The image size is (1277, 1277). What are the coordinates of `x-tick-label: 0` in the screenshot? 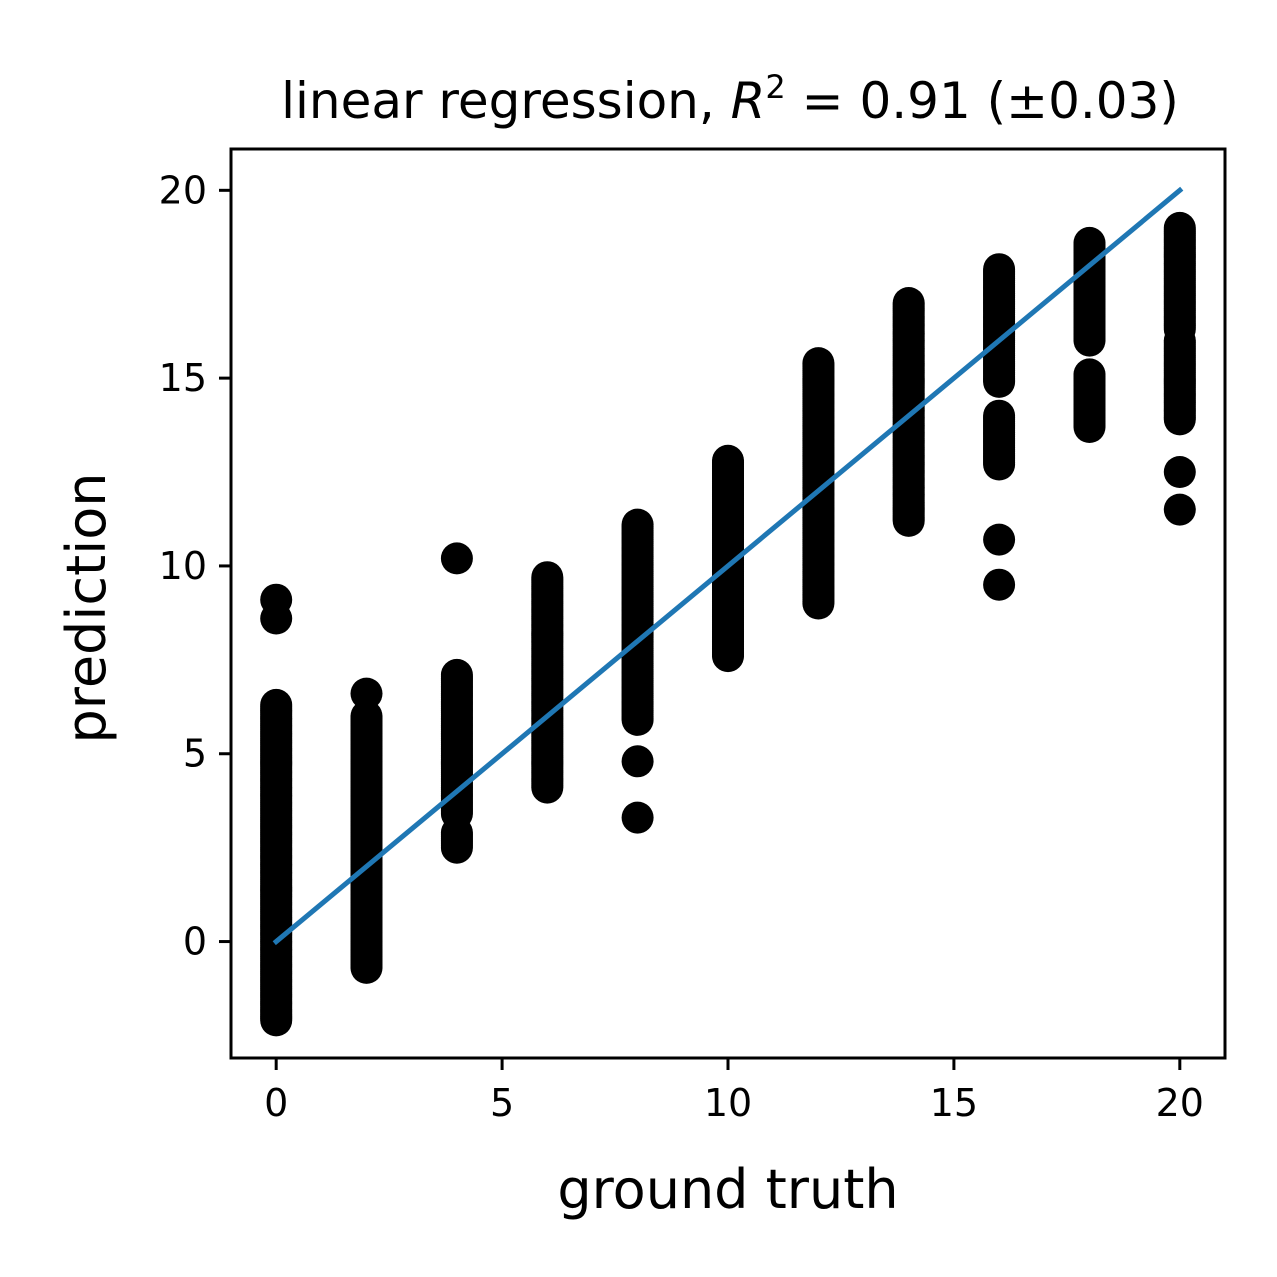 It's located at (276, 1103).